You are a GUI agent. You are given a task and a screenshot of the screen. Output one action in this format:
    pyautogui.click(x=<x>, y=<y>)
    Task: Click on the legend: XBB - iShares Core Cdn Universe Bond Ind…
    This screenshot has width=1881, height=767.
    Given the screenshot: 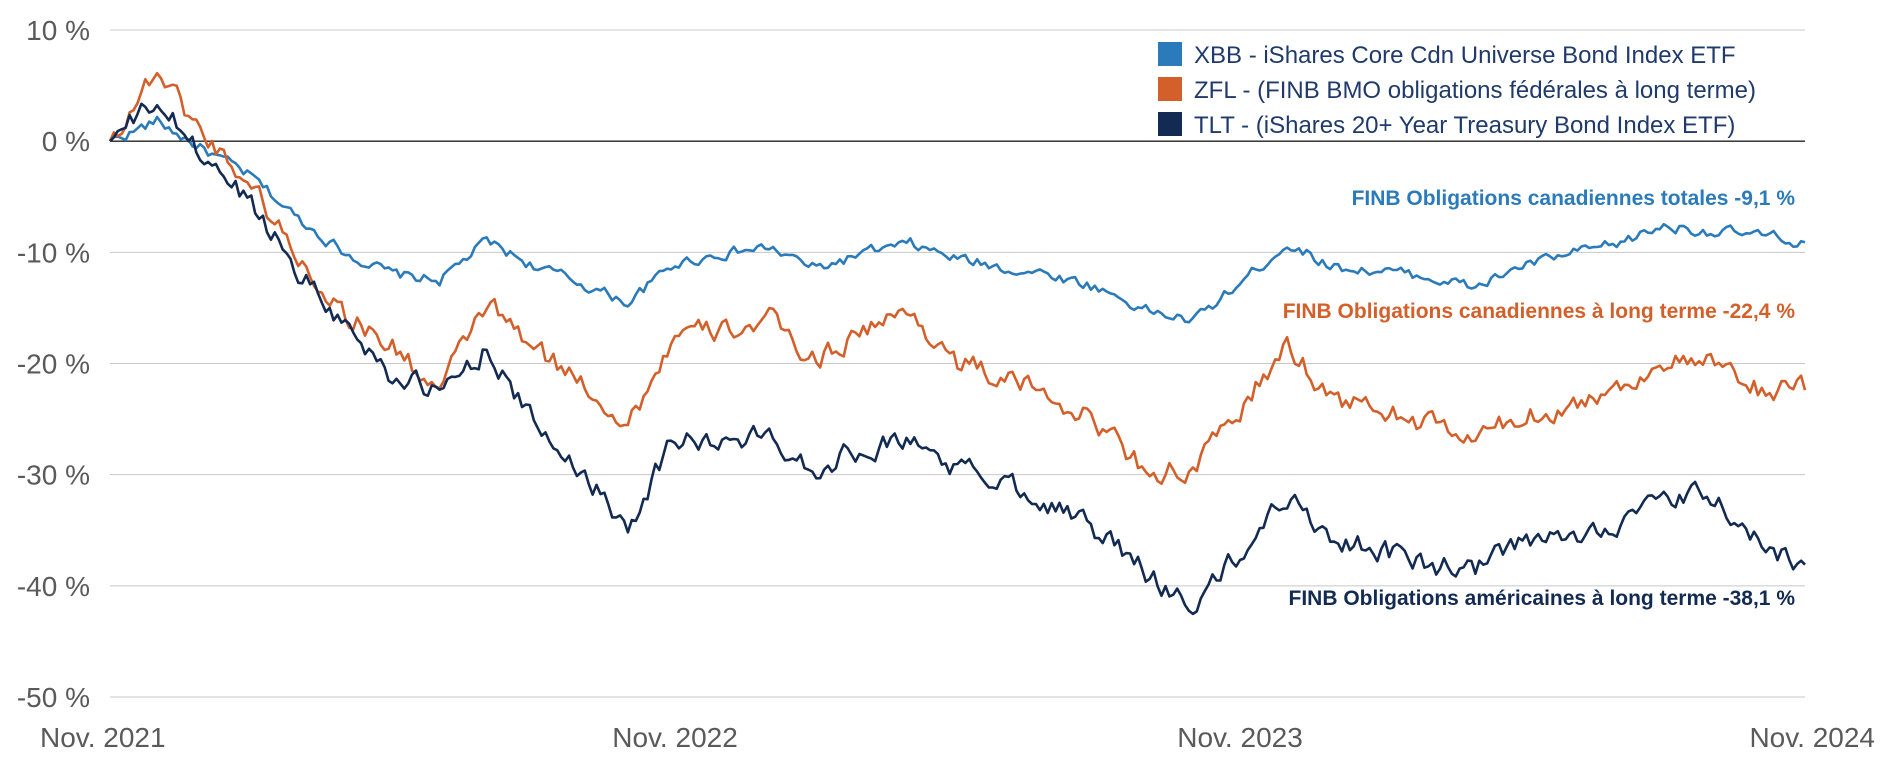 What is the action you would take?
    pyautogui.click(x=1457, y=90)
    